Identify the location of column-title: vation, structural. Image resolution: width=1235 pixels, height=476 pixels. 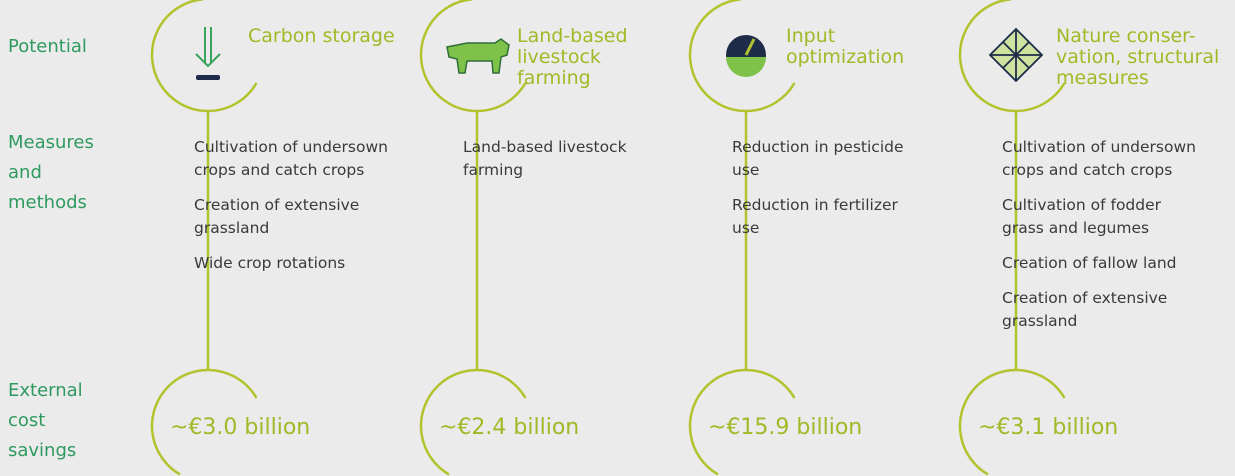
(1137, 57).